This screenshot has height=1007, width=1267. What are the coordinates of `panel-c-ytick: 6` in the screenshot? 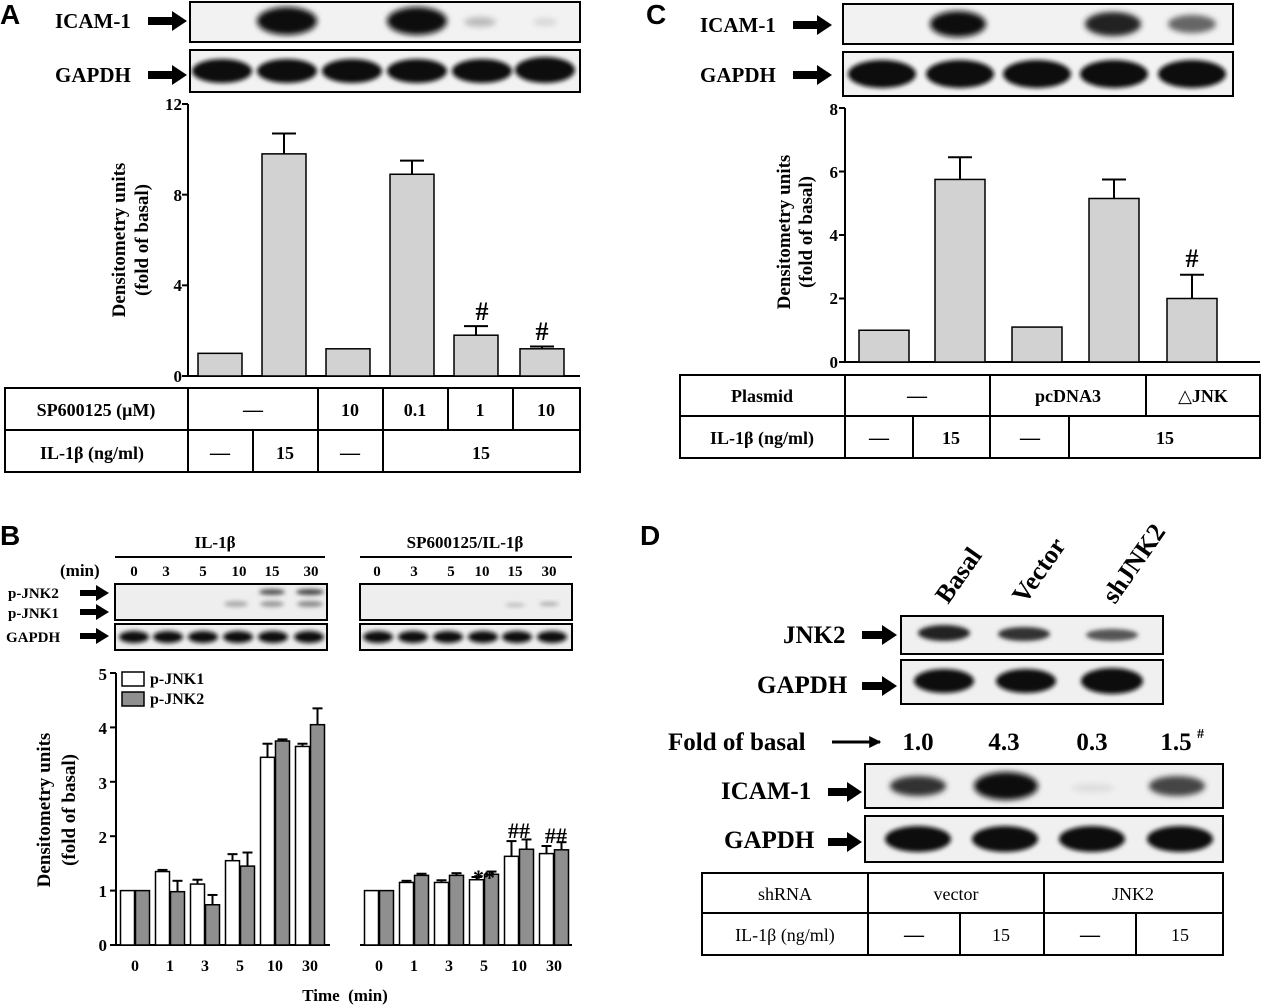 It's located at (834, 172).